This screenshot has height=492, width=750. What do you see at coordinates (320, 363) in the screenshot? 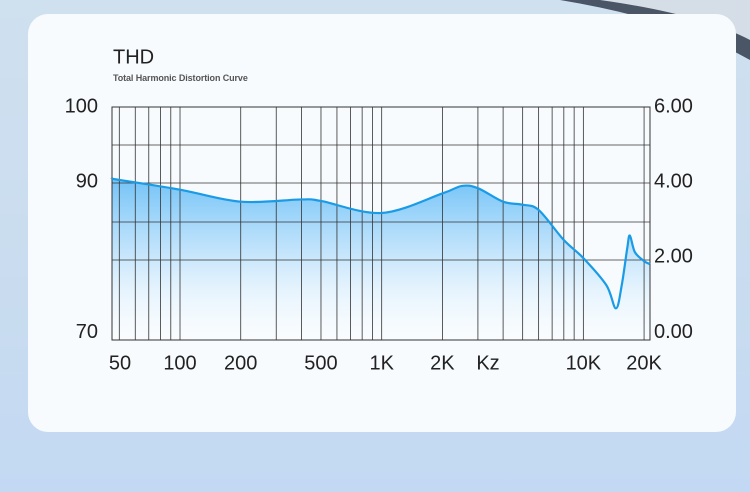
I see `x-tick-label: 500` at bounding box center [320, 363].